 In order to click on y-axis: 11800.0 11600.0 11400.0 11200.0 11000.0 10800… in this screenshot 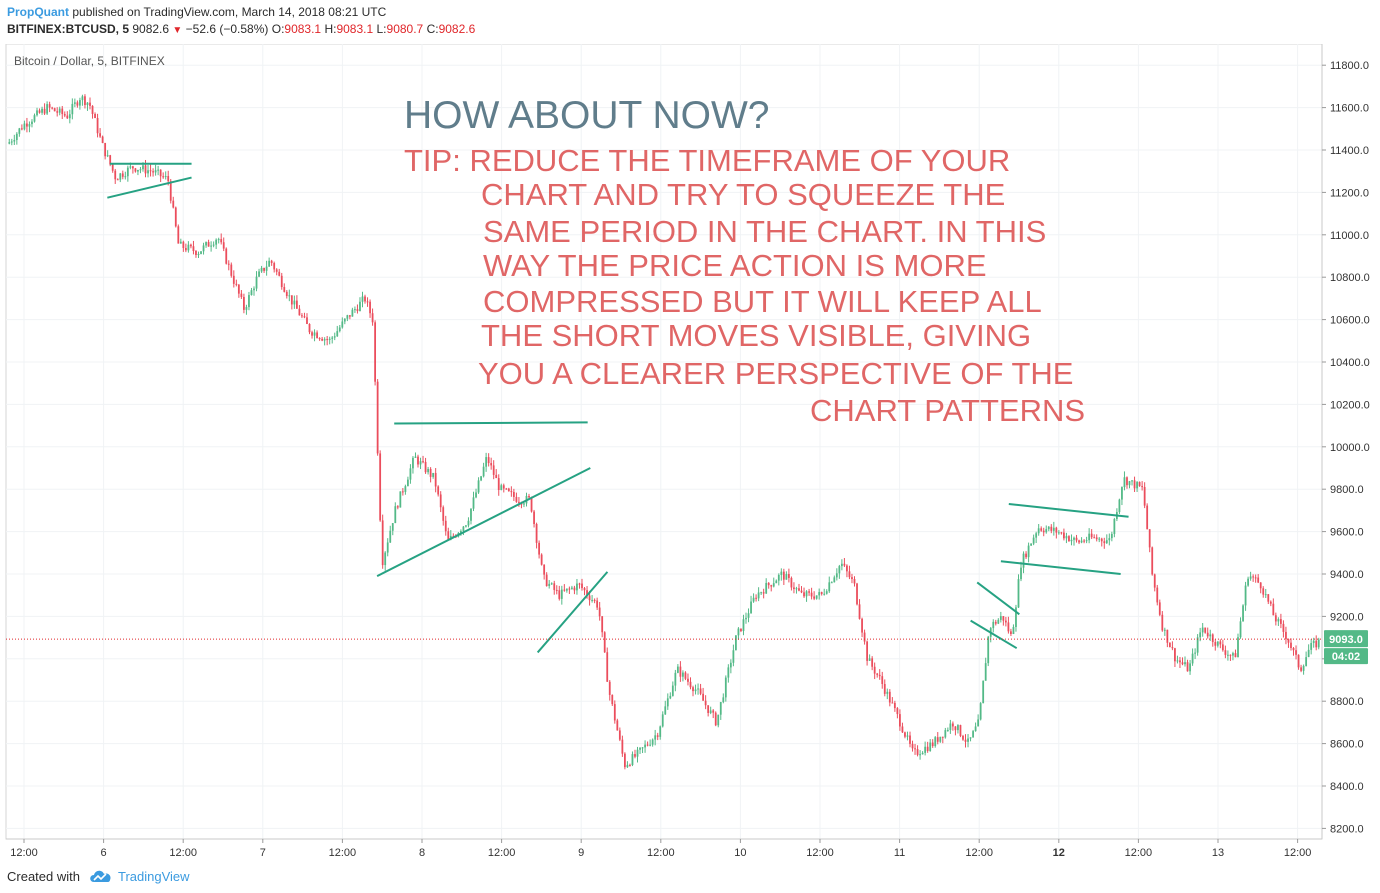, I will do `click(1346, 447)`.